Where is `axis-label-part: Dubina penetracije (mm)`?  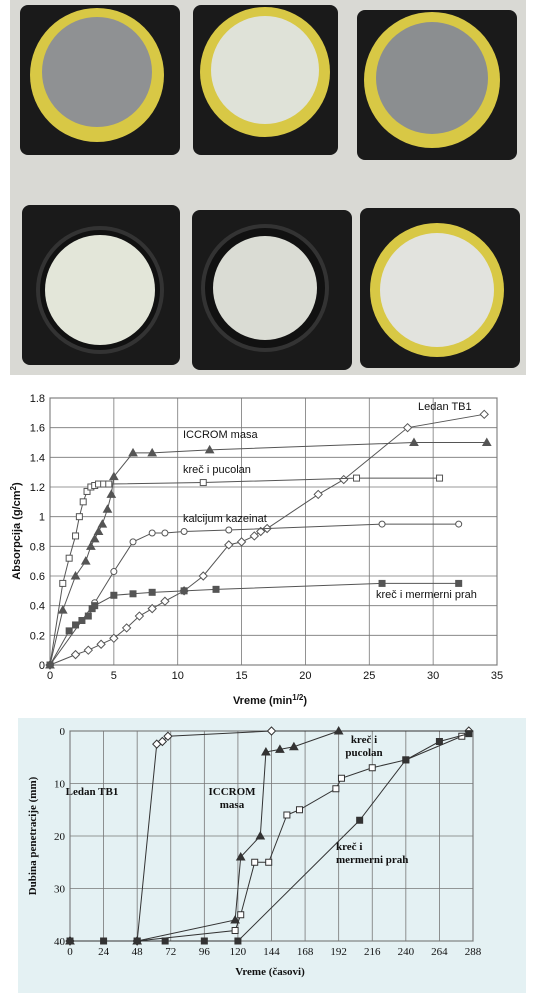
axis-label-part: Dubina penetracije (mm) is located at coordinates (33, 835).